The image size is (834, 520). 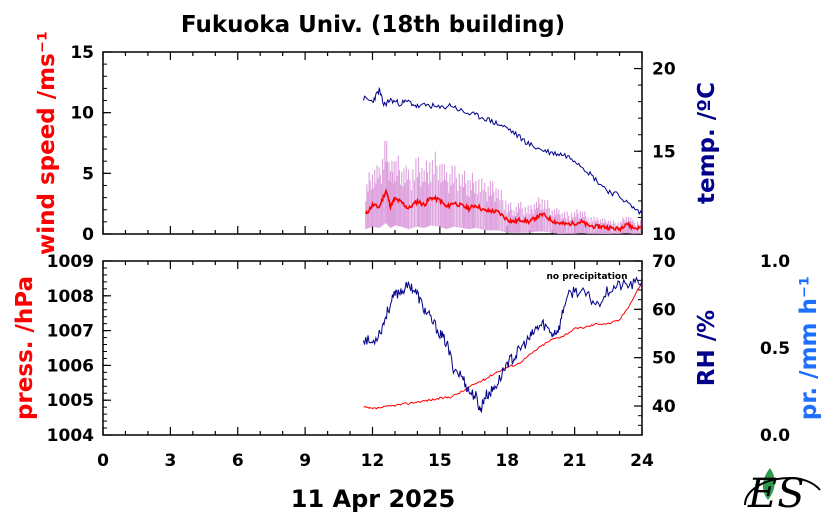 What do you see at coordinates (664, 262) in the screenshot?
I see `humidity-tick-label: 70` at bounding box center [664, 262].